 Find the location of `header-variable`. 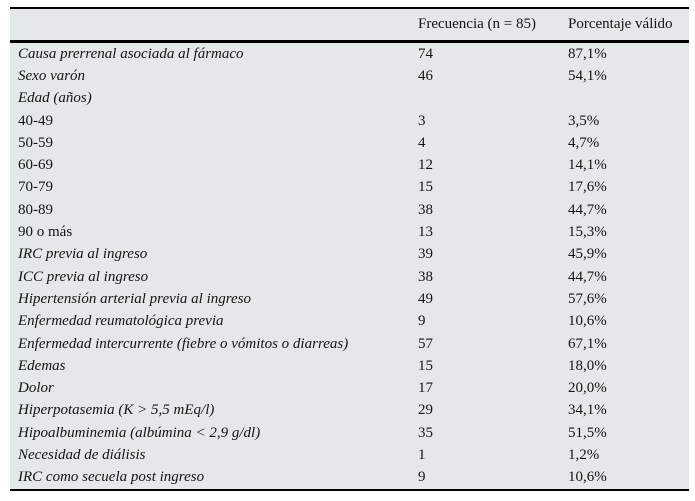

header-variable is located at coordinates (209, 25).